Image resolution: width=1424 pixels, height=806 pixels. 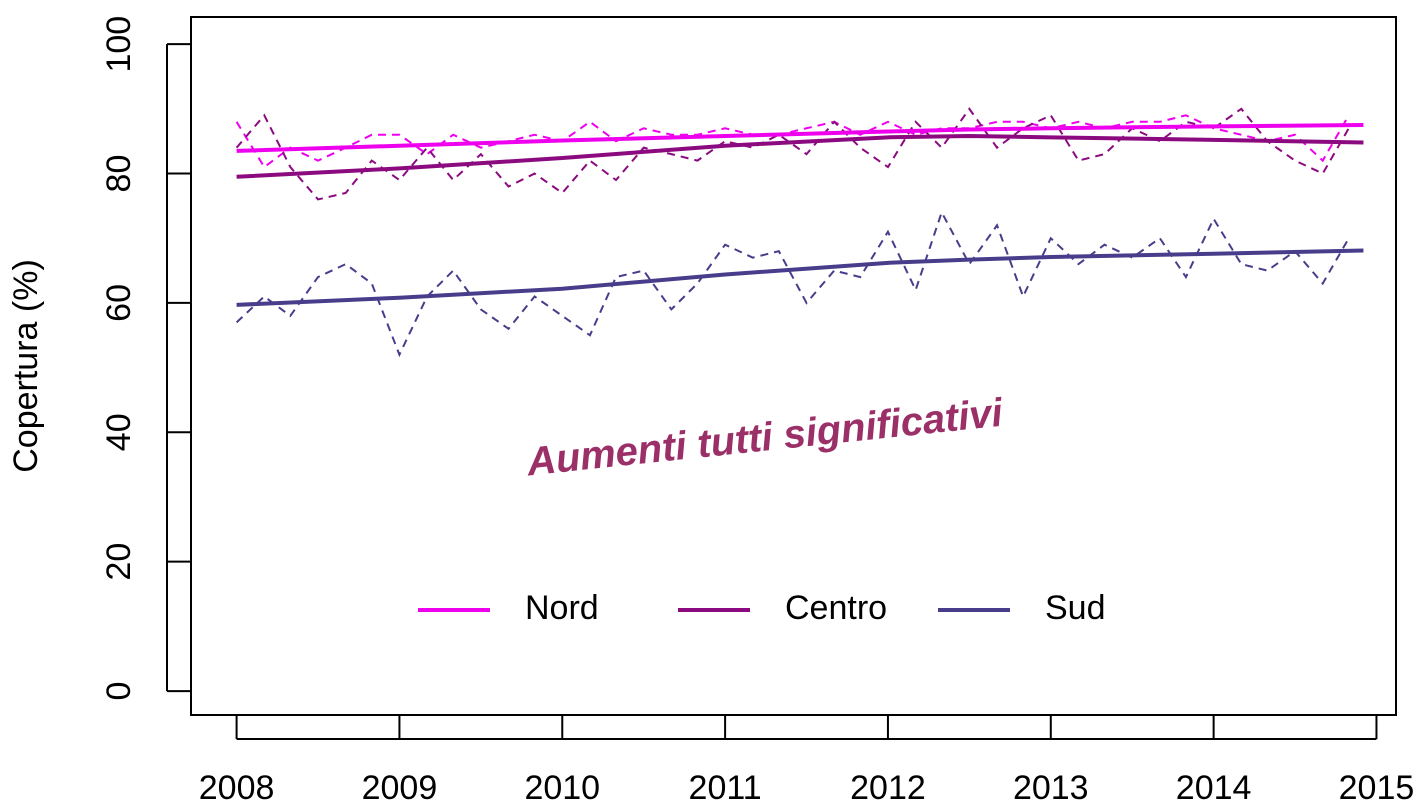 What do you see at coordinates (1075, 608) in the screenshot?
I see `legend-label: Sud` at bounding box center [1075, 608].